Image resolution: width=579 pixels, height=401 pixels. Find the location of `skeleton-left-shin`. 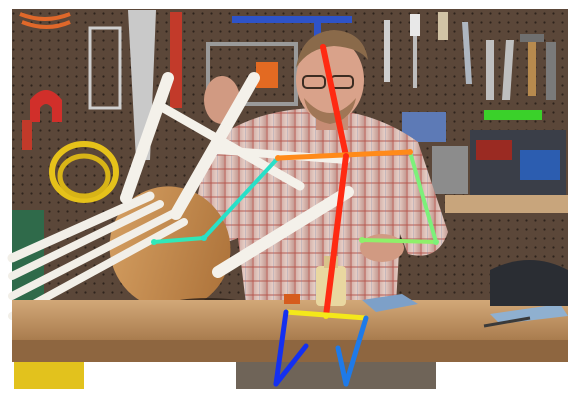

skeleton-left-shin is located at coordinates (342, 366).